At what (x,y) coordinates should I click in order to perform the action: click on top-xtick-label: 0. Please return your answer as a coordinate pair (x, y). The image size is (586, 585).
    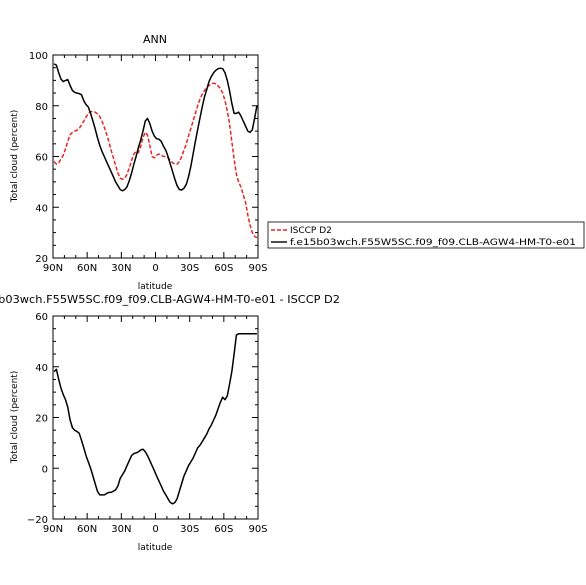
    Looking at the image, I should click on (155, 268).